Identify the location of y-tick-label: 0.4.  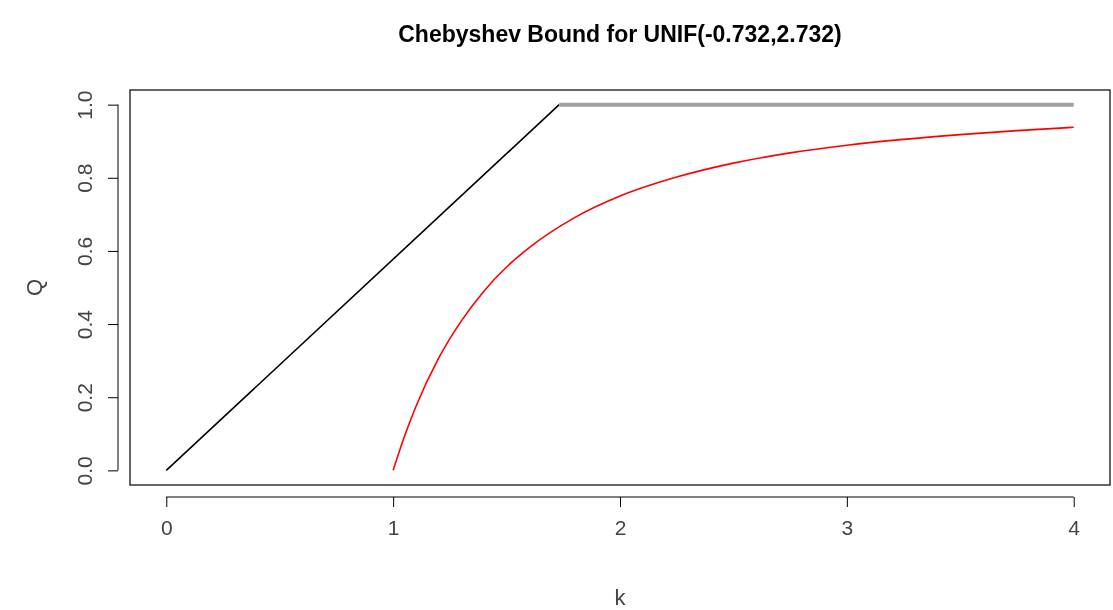
(84, 324).